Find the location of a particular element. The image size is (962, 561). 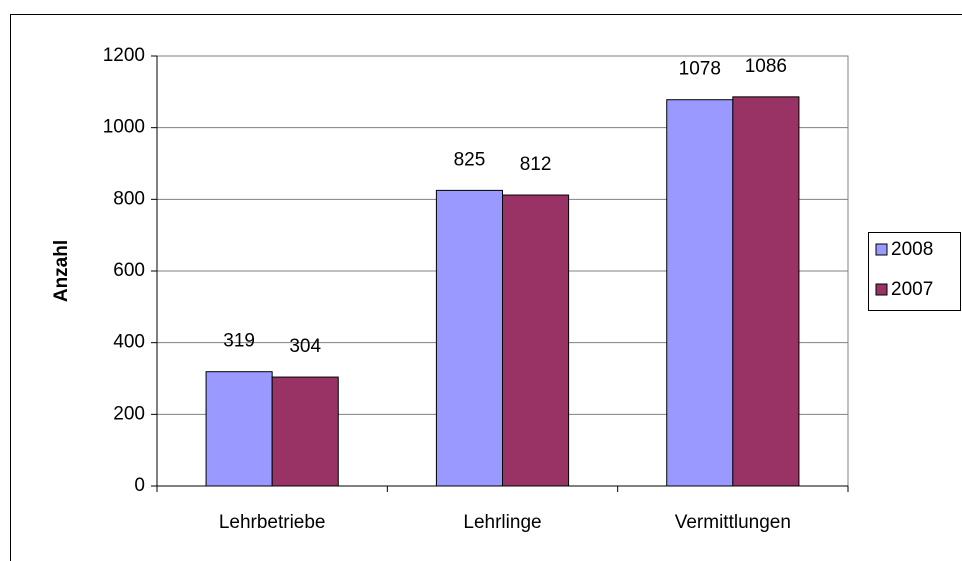

data-label: 825 is located at coordinates (470, 159).